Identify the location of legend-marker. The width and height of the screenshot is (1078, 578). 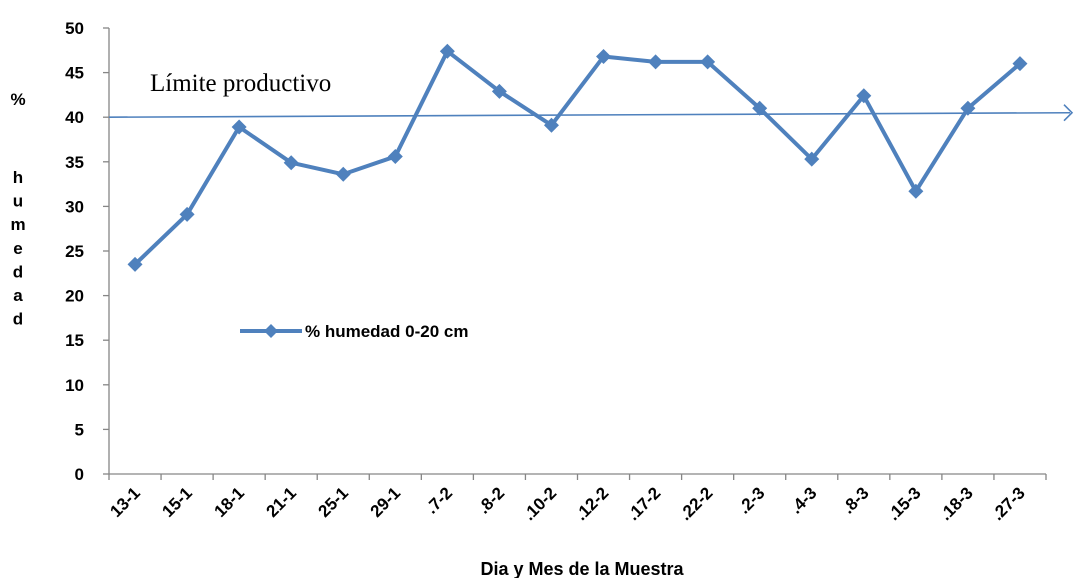
(271, 331).